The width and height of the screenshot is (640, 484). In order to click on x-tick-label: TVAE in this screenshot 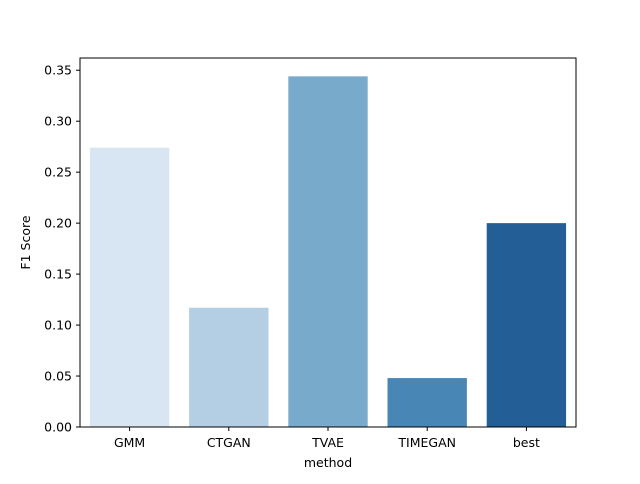, I will do `click(327, 442)`.